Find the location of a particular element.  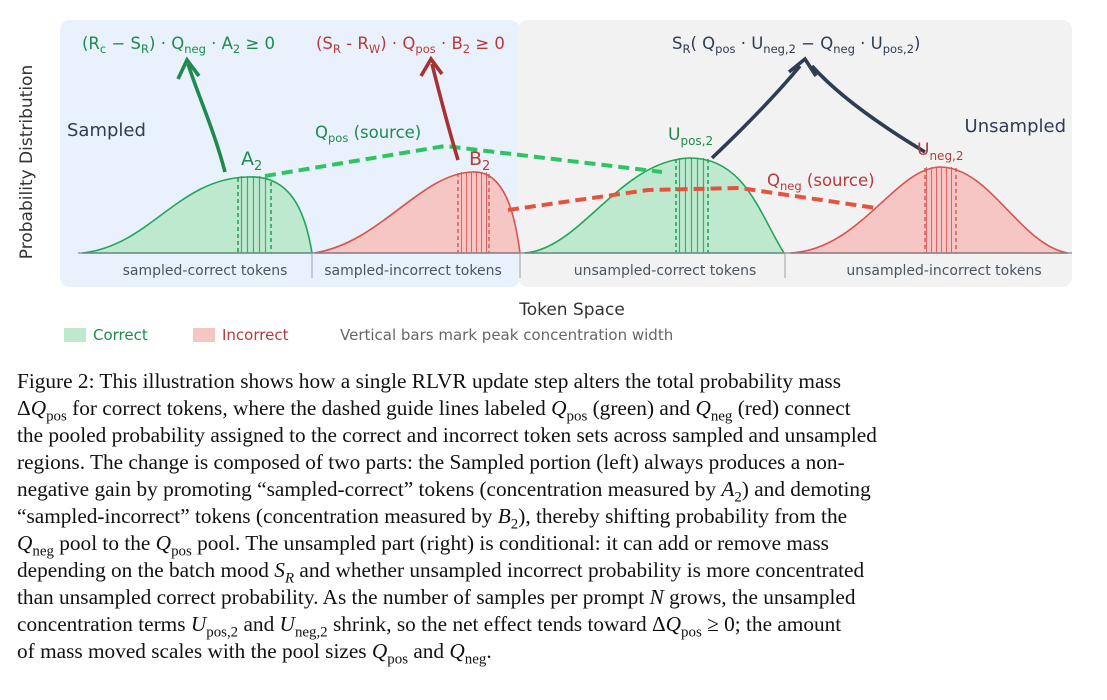

x-axis-label: Token Space is located at coordinates (571, 310).